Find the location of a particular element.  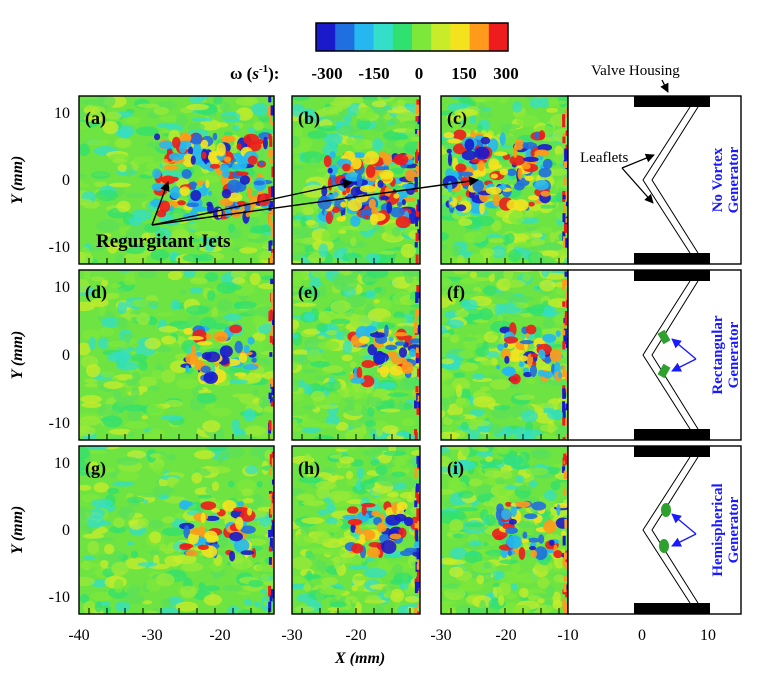

colorbar-cell is located at coordinates (345, 37).